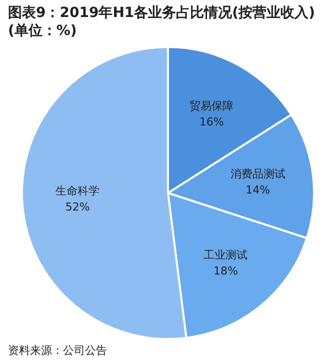  Describe the element at coordinates (258, 174) in the screenshot. I see `slice-label: 消费品测试` at that location.